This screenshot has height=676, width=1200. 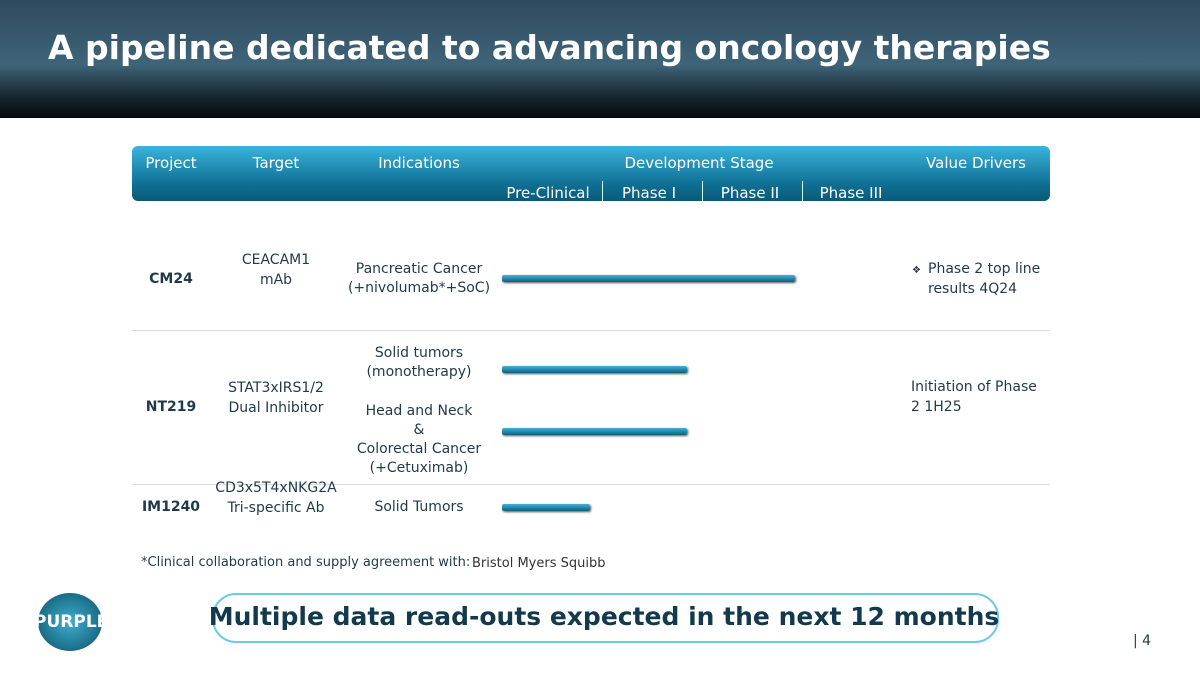 I want to click on target: mAb, so click(x=276, y=280).